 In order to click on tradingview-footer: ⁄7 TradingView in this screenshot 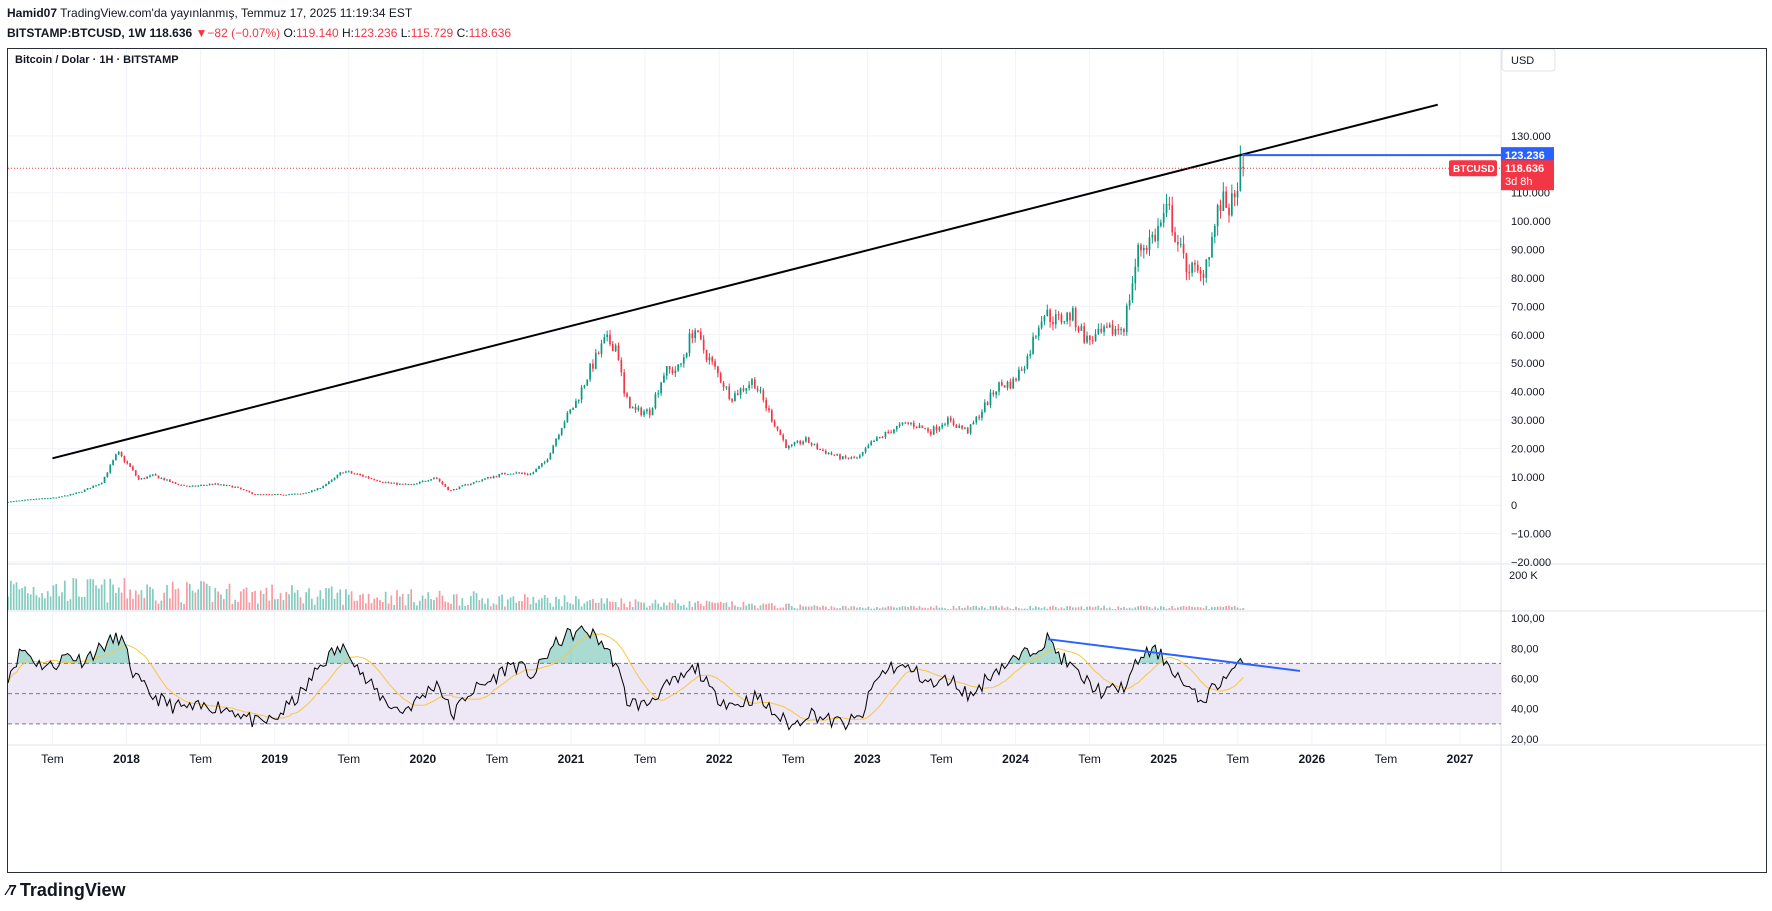, I will do `click(66, 890)`.